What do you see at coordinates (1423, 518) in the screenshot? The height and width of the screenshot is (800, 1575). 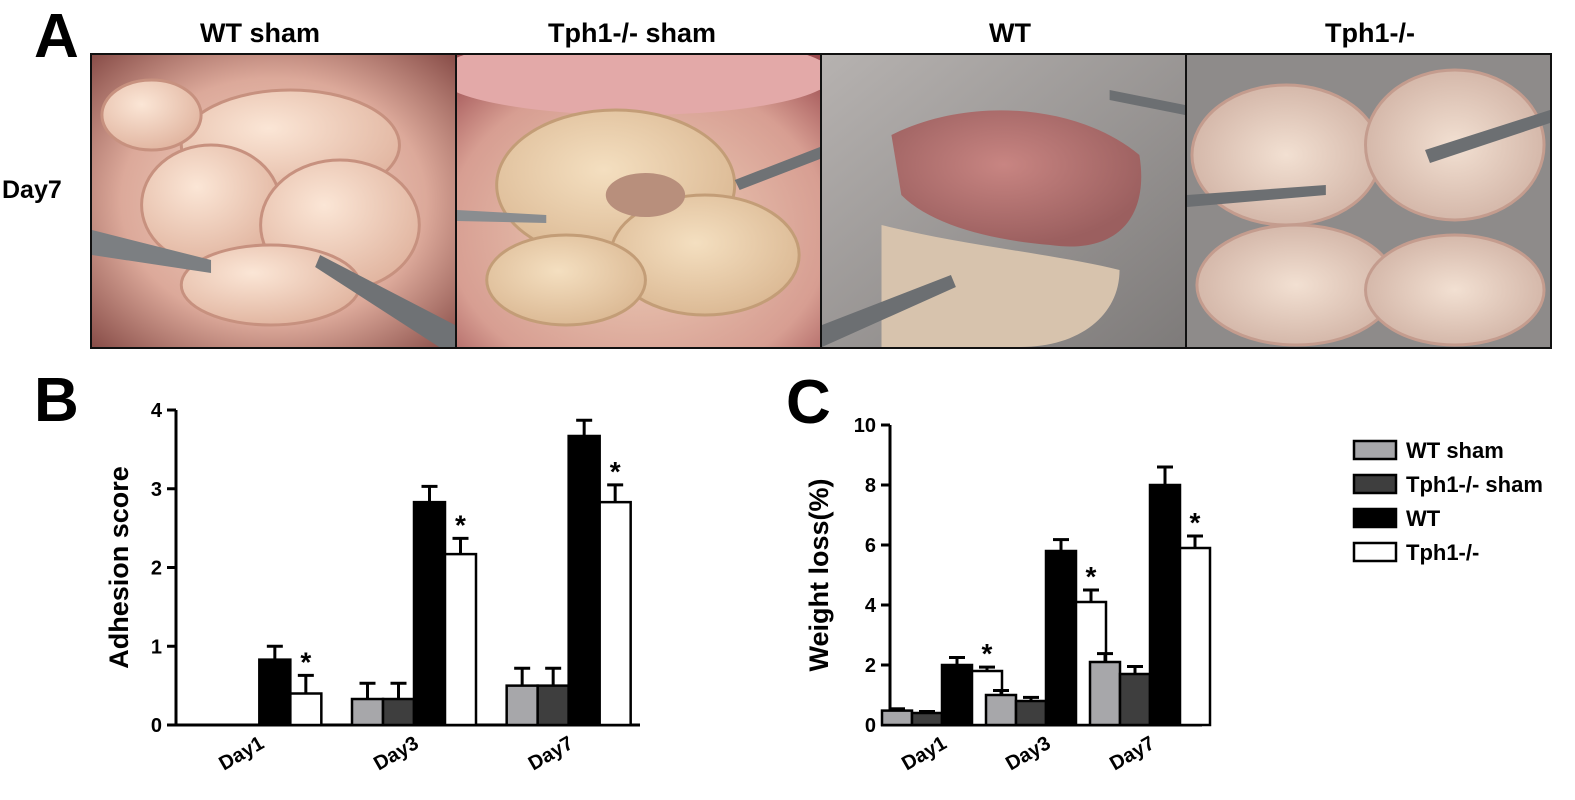 I see `legend-label-wt: WT` at bounding box center [1423, 518].